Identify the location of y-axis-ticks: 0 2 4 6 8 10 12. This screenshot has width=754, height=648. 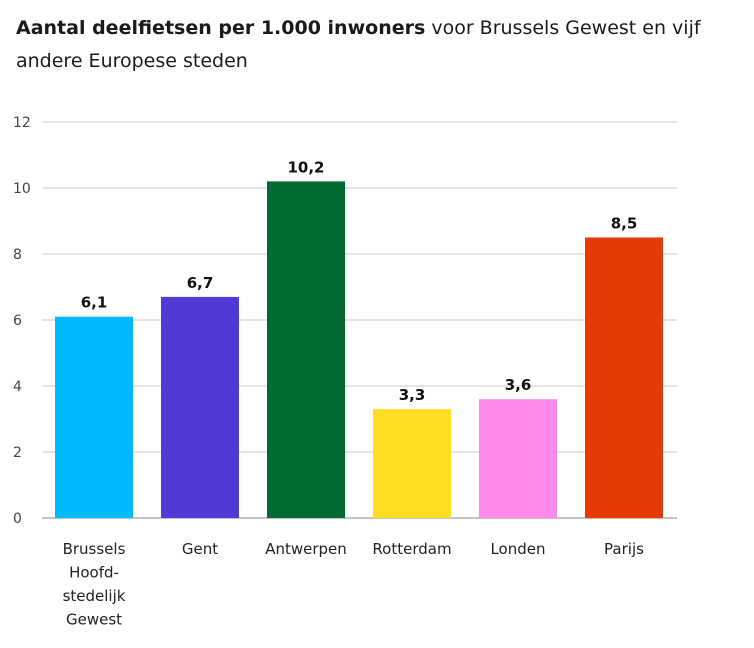
(22, 321).